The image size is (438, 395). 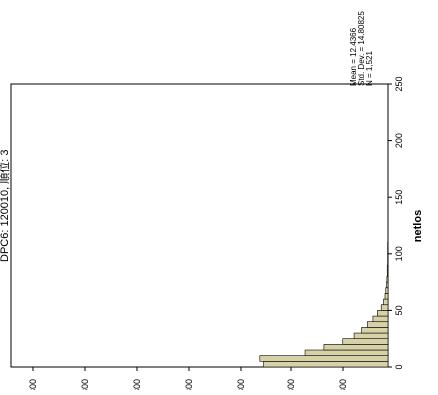 I want to click on x-tick-label: 0, so click(x=399, y=366).